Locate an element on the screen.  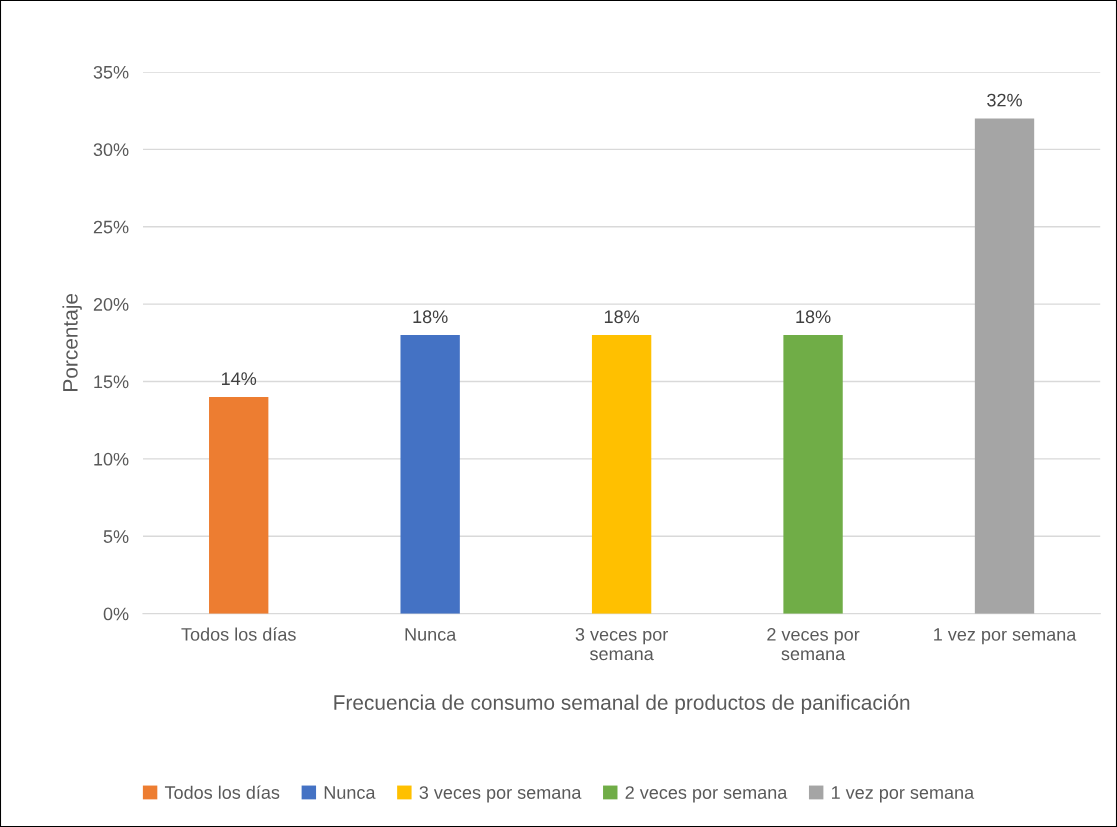
x-tick-label: Nunca is located at coordinates (431, 634).